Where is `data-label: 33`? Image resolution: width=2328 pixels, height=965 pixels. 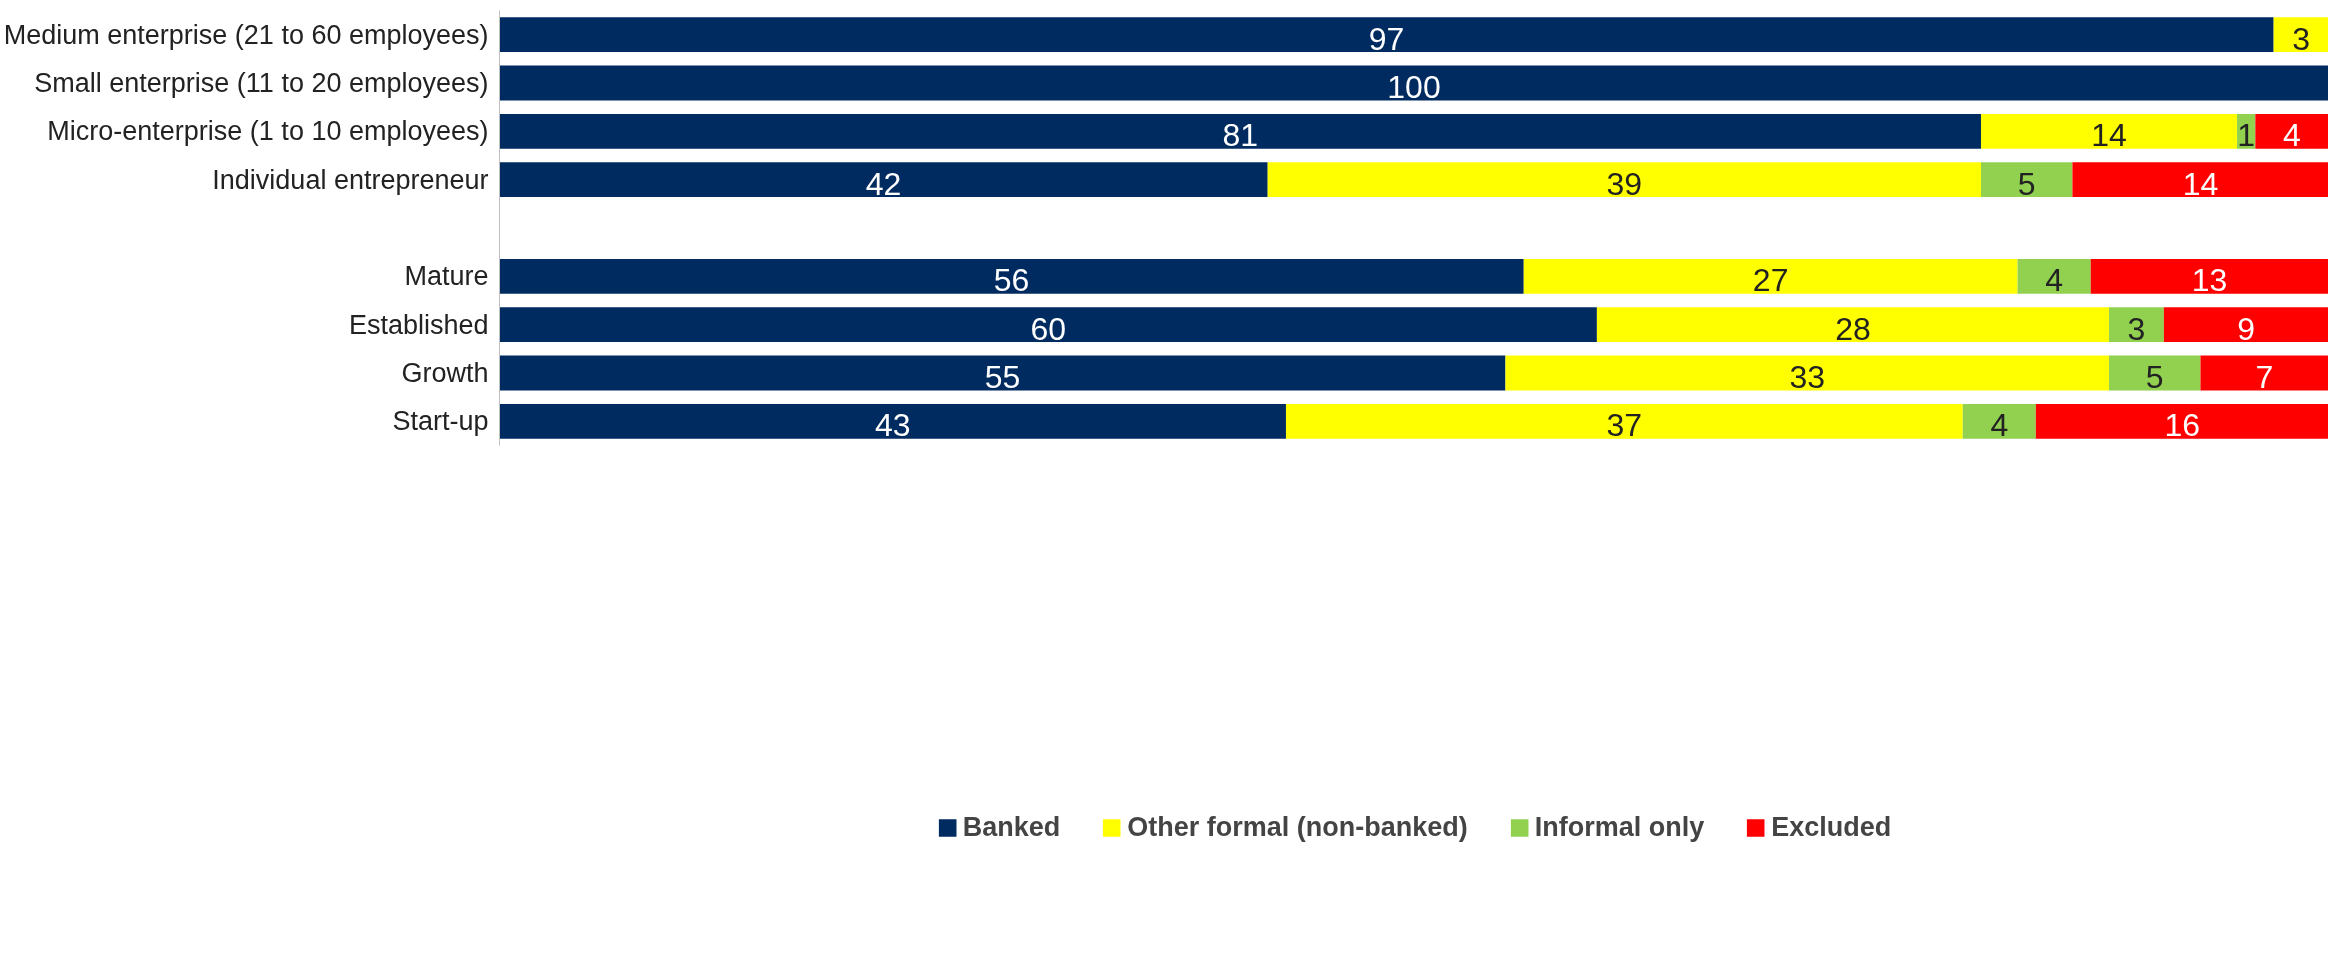
data-label: 33 is located at coordinates (1807, 377).